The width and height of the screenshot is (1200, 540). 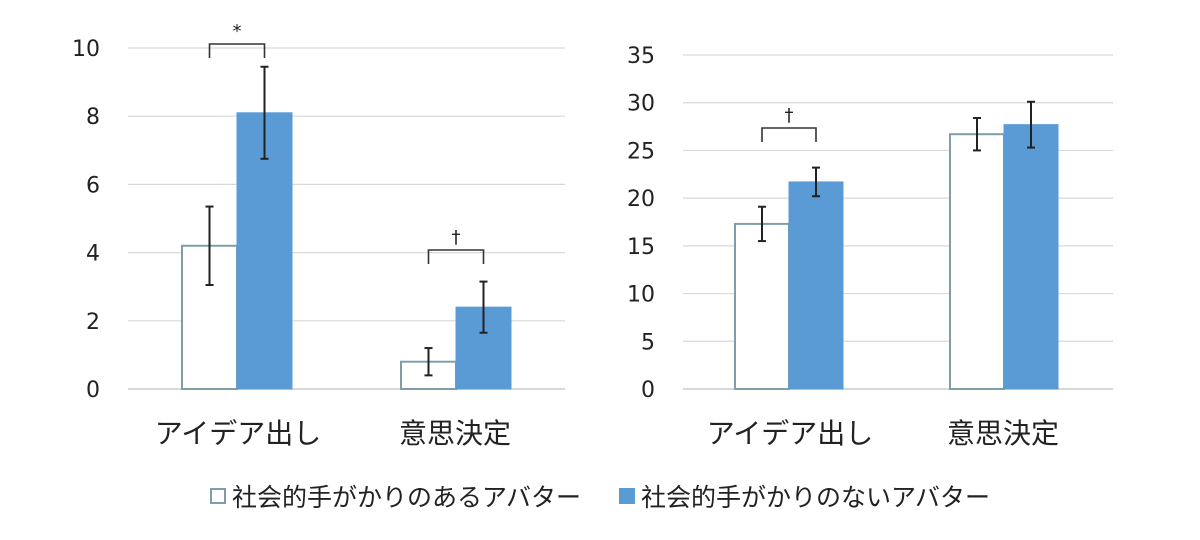 I want to click on y-tick-label: 25, so click(x=641, y=151).